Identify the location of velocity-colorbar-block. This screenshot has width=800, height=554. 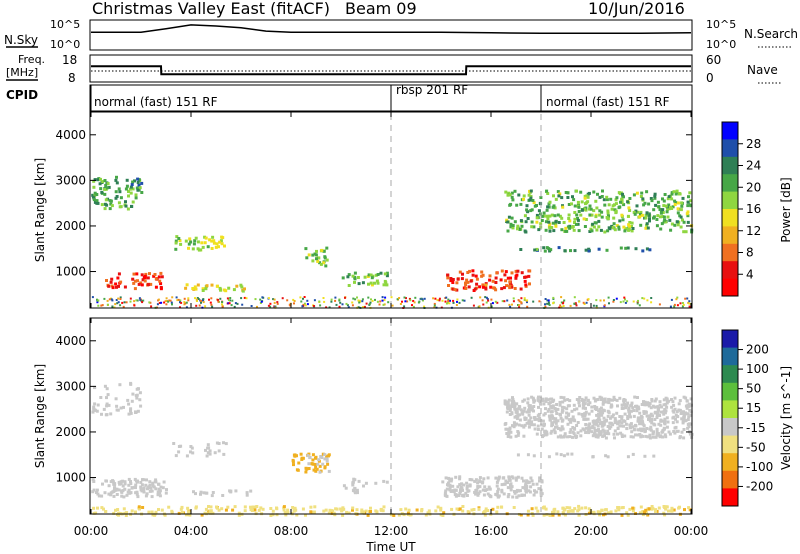
(730, 391).